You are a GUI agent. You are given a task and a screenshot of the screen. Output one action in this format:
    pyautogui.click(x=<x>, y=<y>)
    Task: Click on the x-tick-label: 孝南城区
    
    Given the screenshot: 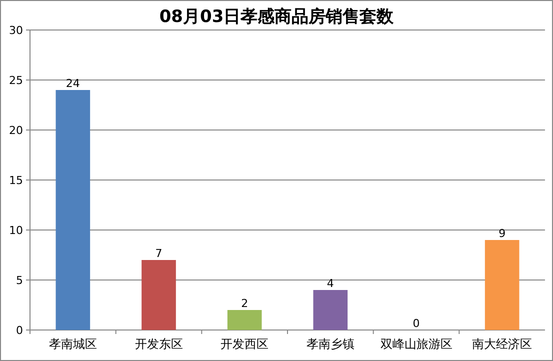 What is the action you would take?
    pyautogui.click(x=72, y=344)
    